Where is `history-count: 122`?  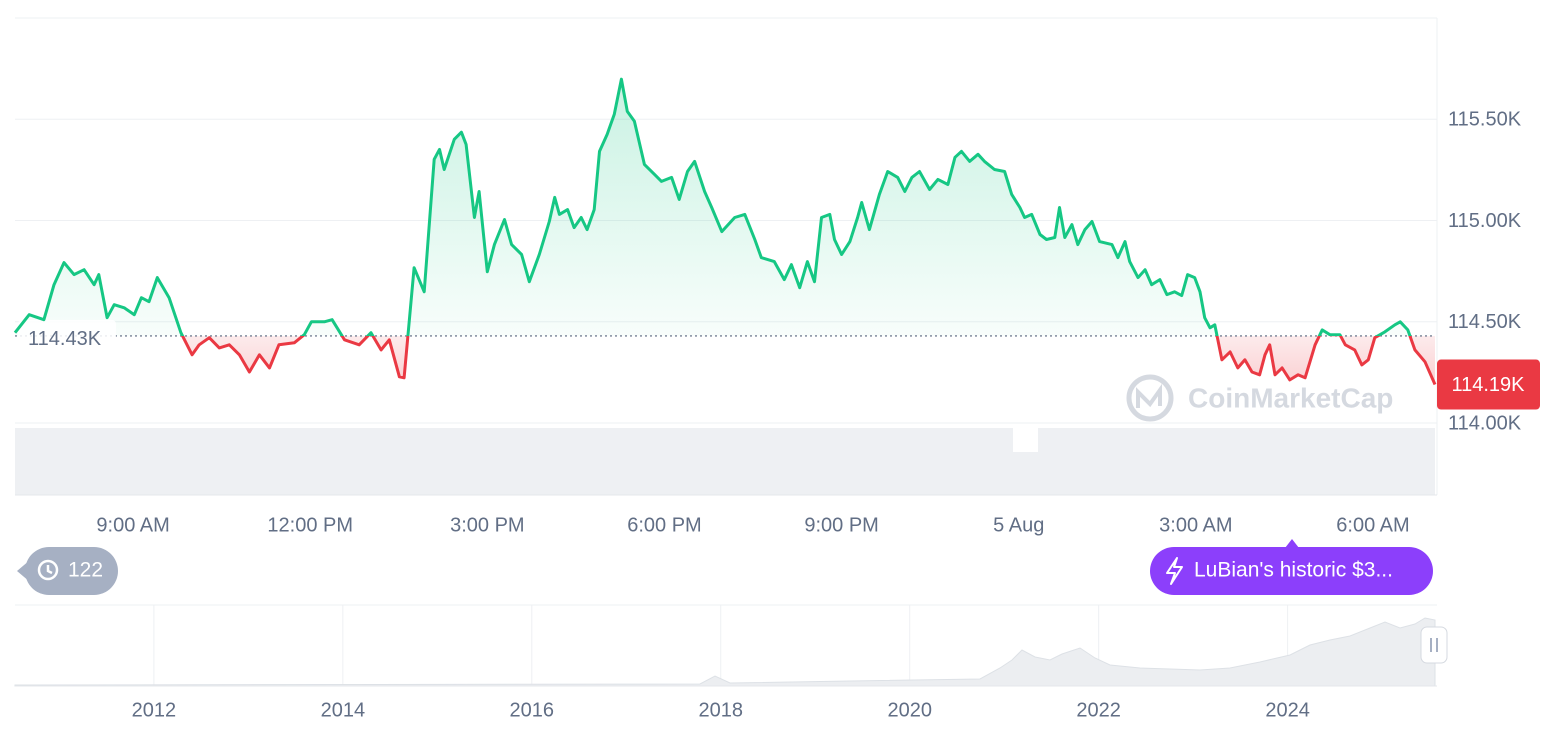 history-count: 122 is located at coordinates (85, 570).